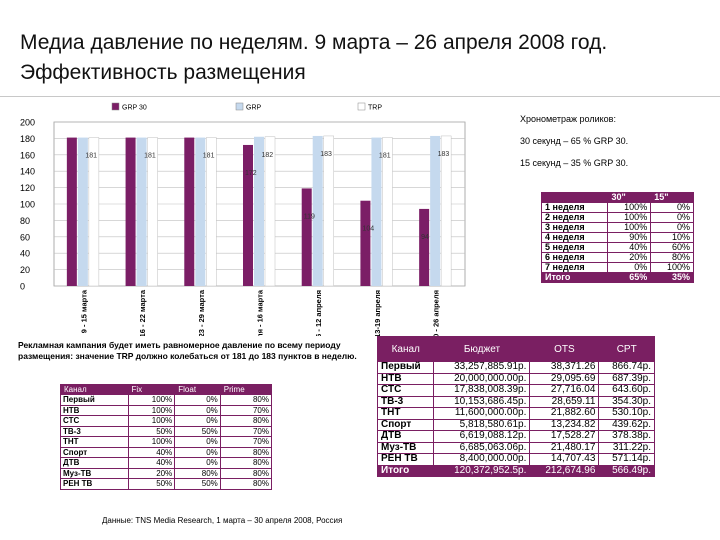  What do you see at coordinates (482, 367) in the screenshot?
I see `cell-value: 33,257,885.91р.` at bounding box center [482, 367].